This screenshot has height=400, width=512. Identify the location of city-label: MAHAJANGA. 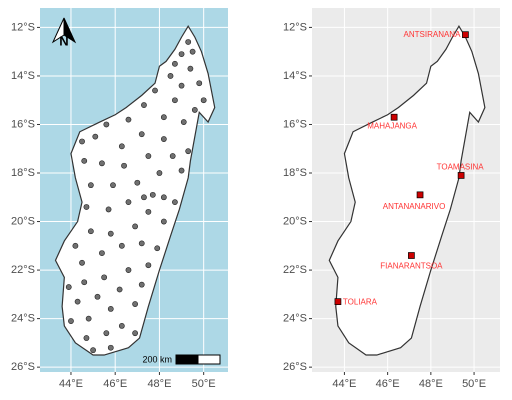
(392, 125).